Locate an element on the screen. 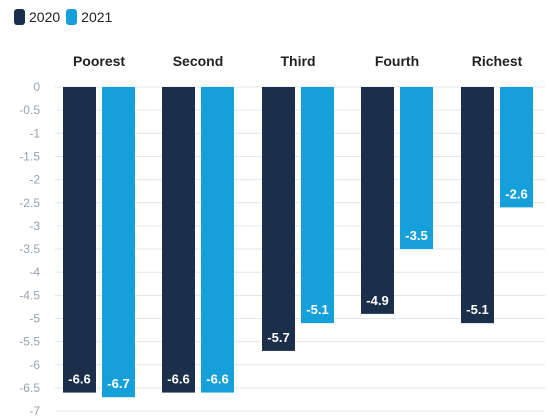 The width and height of the screenshot is (549, 416). bar-2020-poorest is located at coordinates (79, 240).